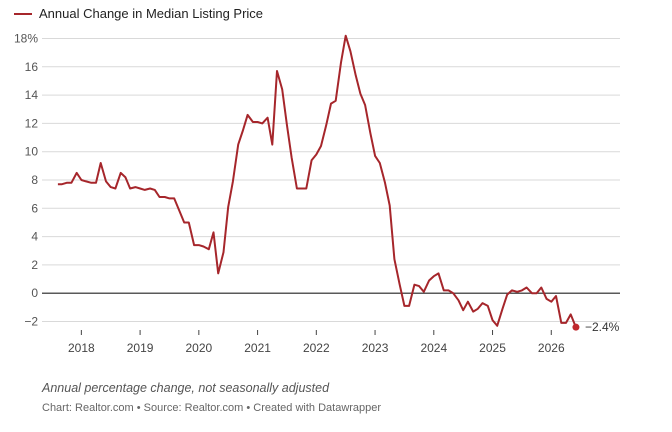  I want to click on x-tick-label: 2018, so click(81, 348).